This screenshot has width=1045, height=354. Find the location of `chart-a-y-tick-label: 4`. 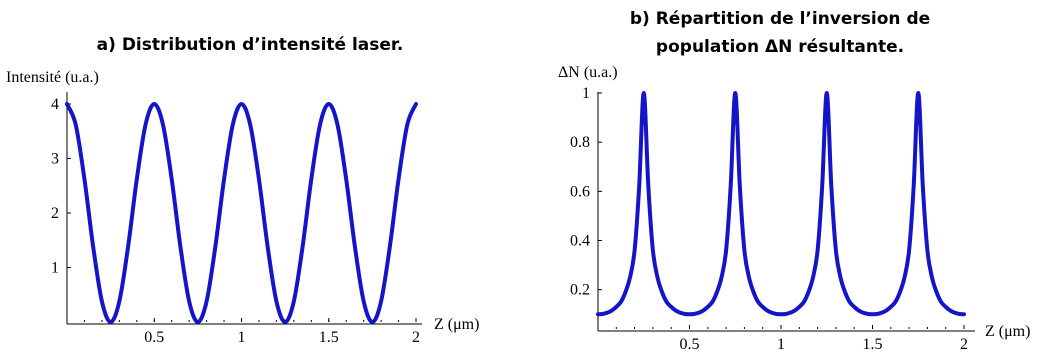

chart-a-y-tick-label: 4 is located at coordinates (55, 104).